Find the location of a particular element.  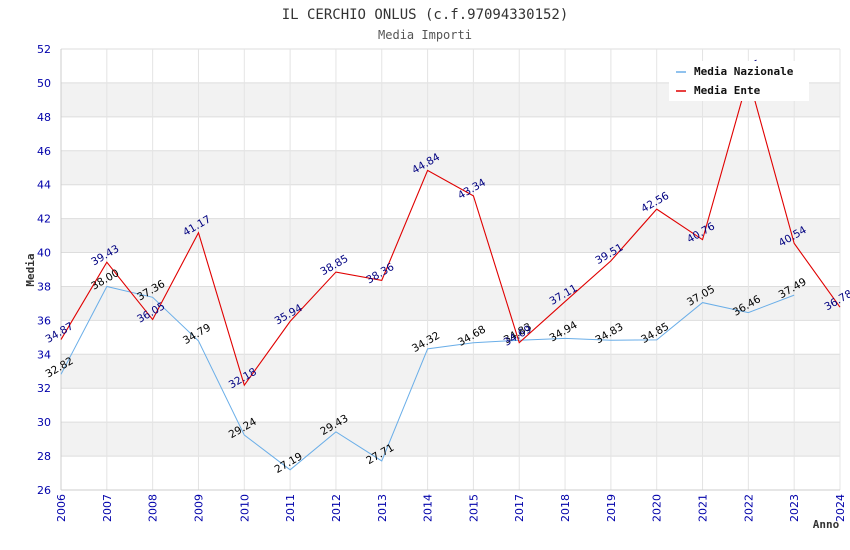

y-tick-label: 32 is located at coordinates (44, 388).